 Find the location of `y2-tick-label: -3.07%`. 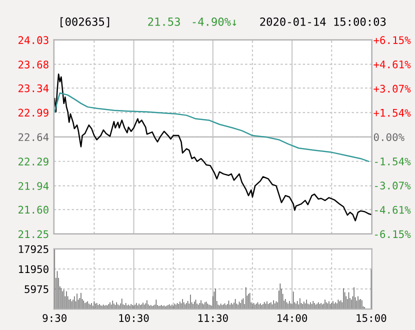

y2-tick-label: -3.07% is located at coordinates (393, 186).